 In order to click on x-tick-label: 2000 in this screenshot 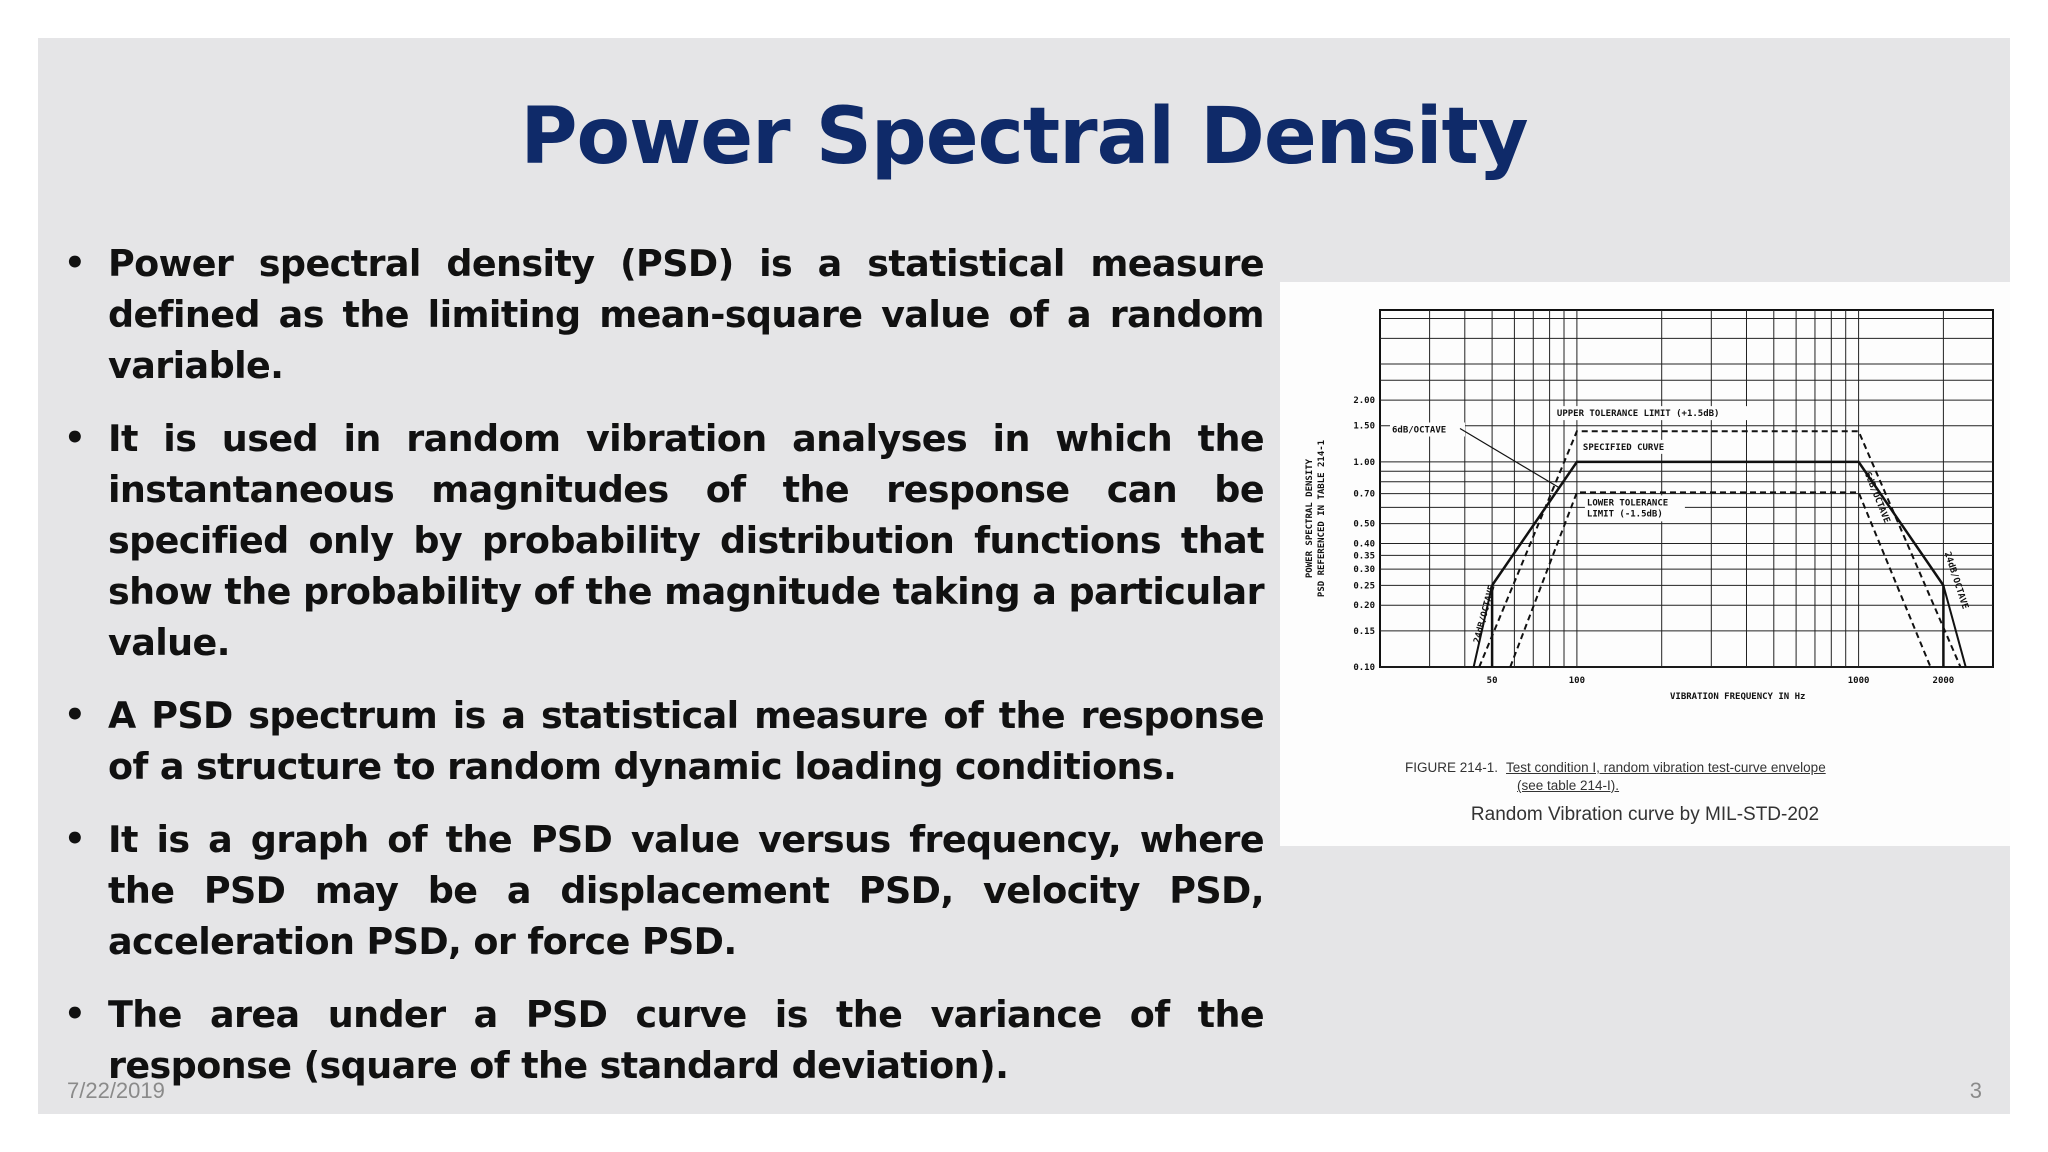, I will do `click(1944, 681)`.